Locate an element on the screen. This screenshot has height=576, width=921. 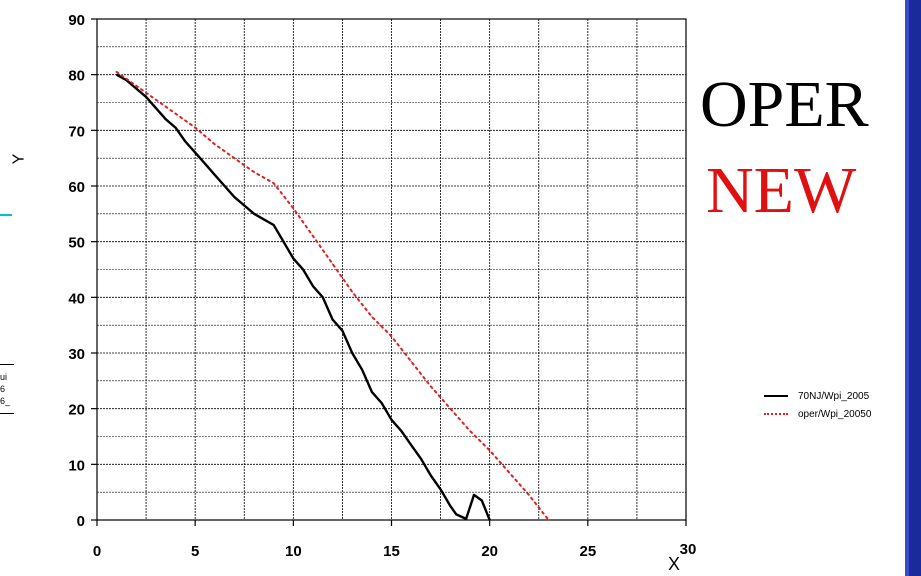
clipped-legend-line-1: ui is located at coordinates (4, 377).